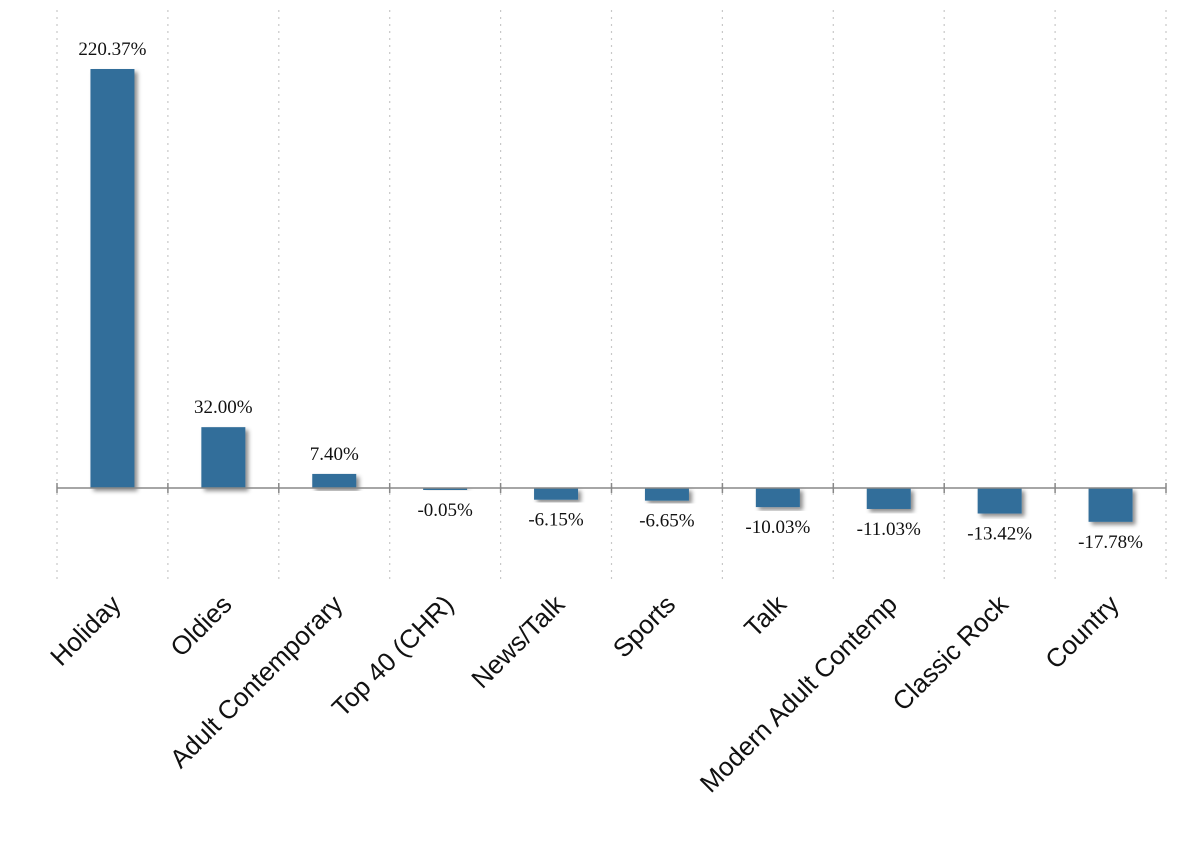 The image size is (1182, 858). Describe the element at coordinates (518, 641) in the screenshot. I see `category-tick-label: News/Talk` at that location.